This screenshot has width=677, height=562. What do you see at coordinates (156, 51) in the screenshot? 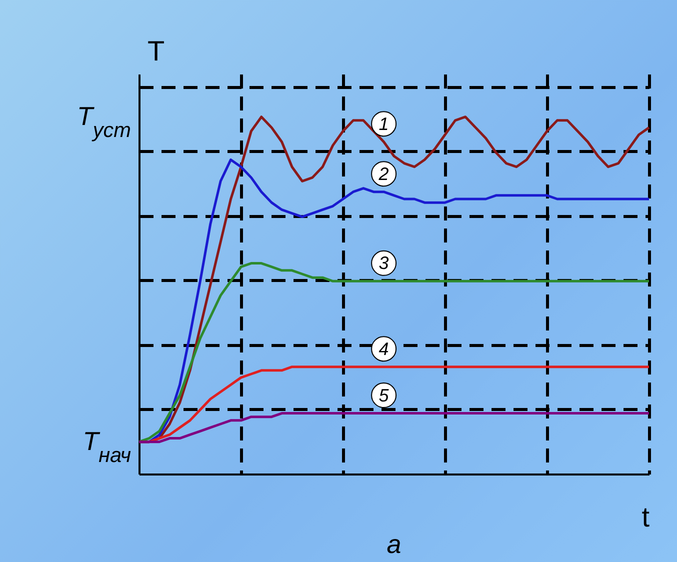
I see `y-axis-title: T` at bounding box center [156, 51].